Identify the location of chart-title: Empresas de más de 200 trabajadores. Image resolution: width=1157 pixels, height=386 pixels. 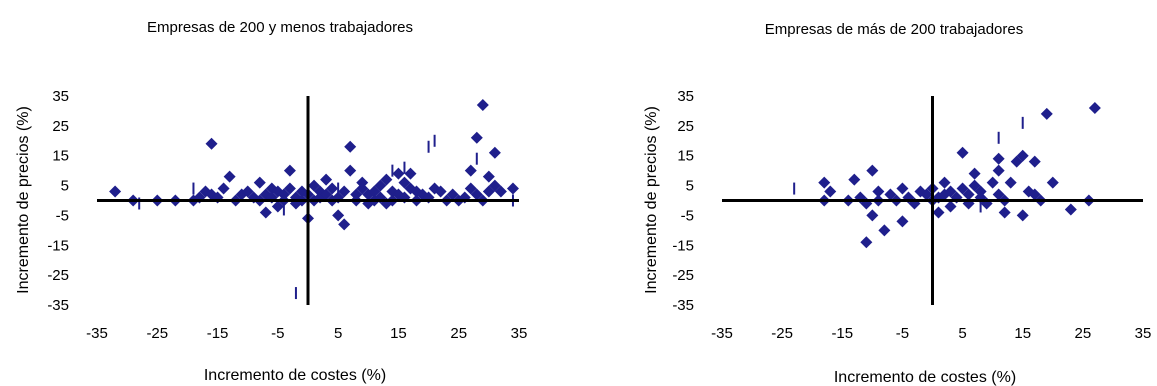
(894, 29).